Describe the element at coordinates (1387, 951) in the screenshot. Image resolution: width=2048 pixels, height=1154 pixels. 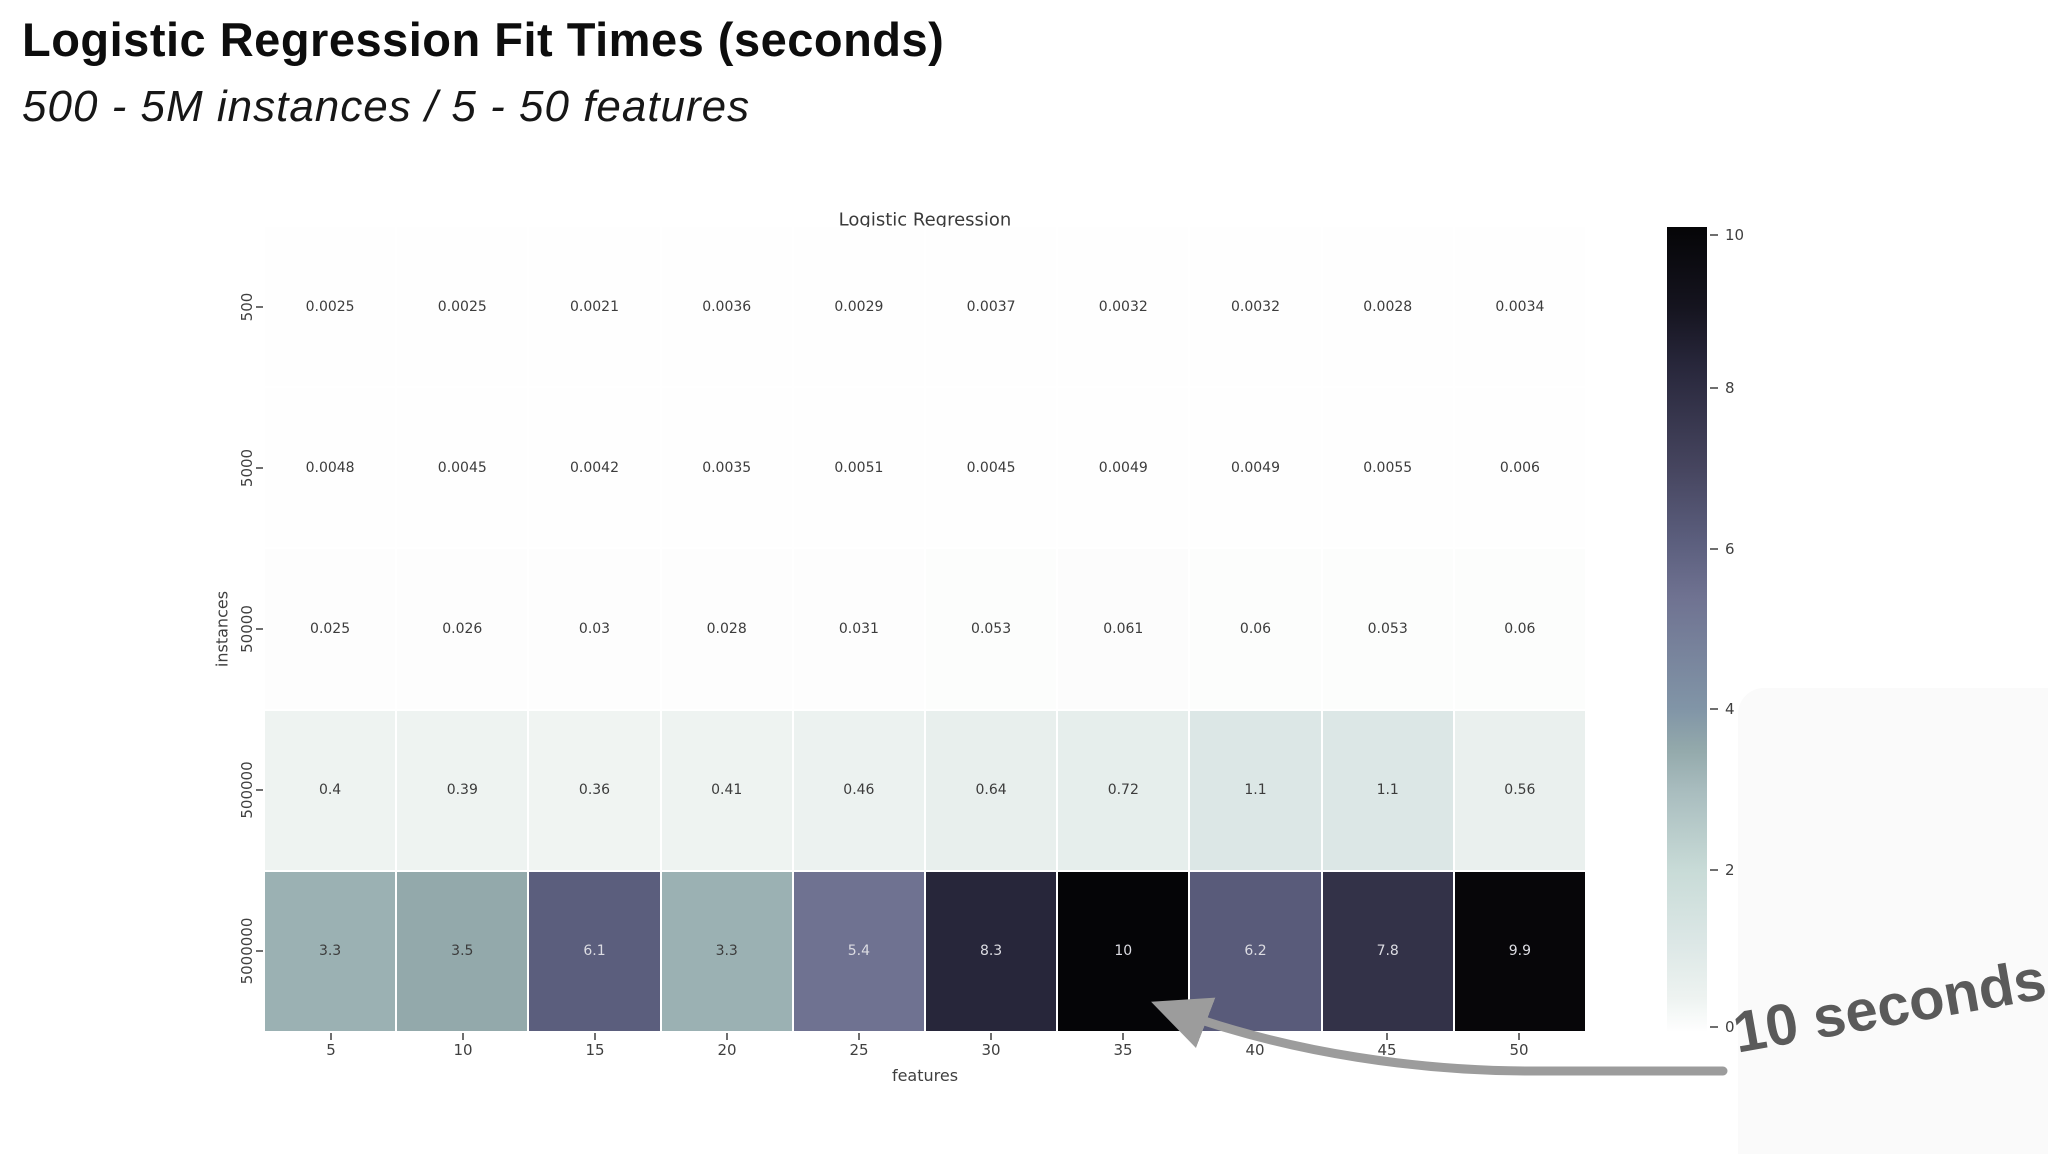
I see `cell-5000000-45: 7.8` at that location.